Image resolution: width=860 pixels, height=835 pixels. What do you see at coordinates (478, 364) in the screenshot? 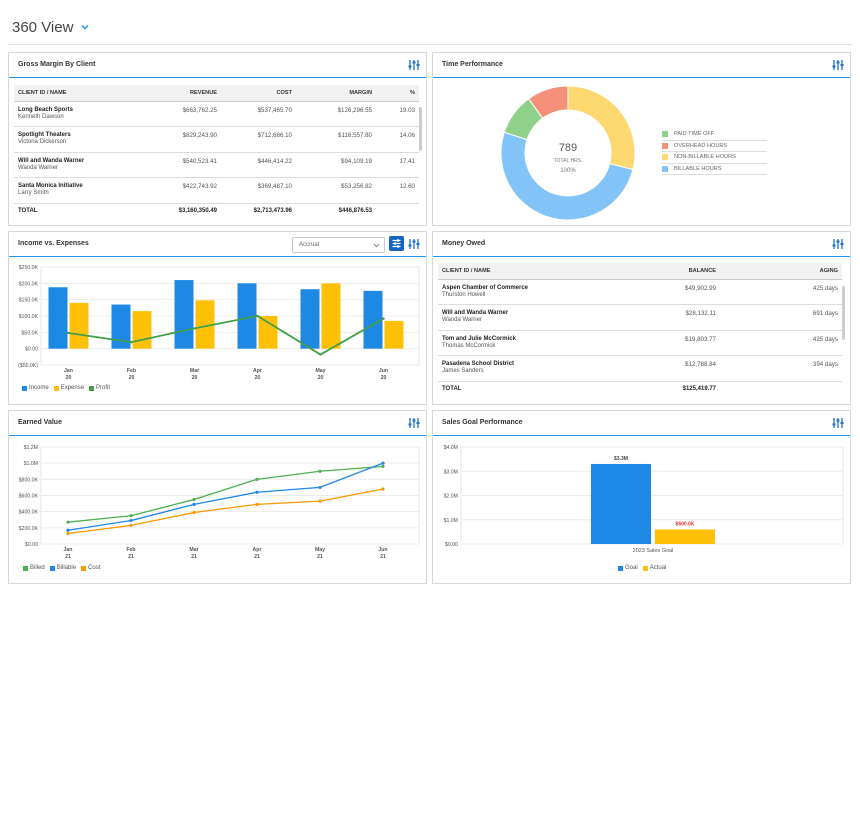
I see `client-name: Pasadena School District` at bounding box center [478, 364].